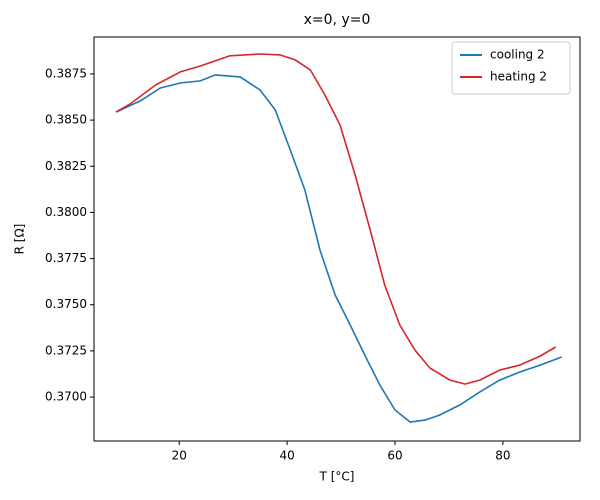  I want to click on x-tick-label: 60, so click(394, 456).